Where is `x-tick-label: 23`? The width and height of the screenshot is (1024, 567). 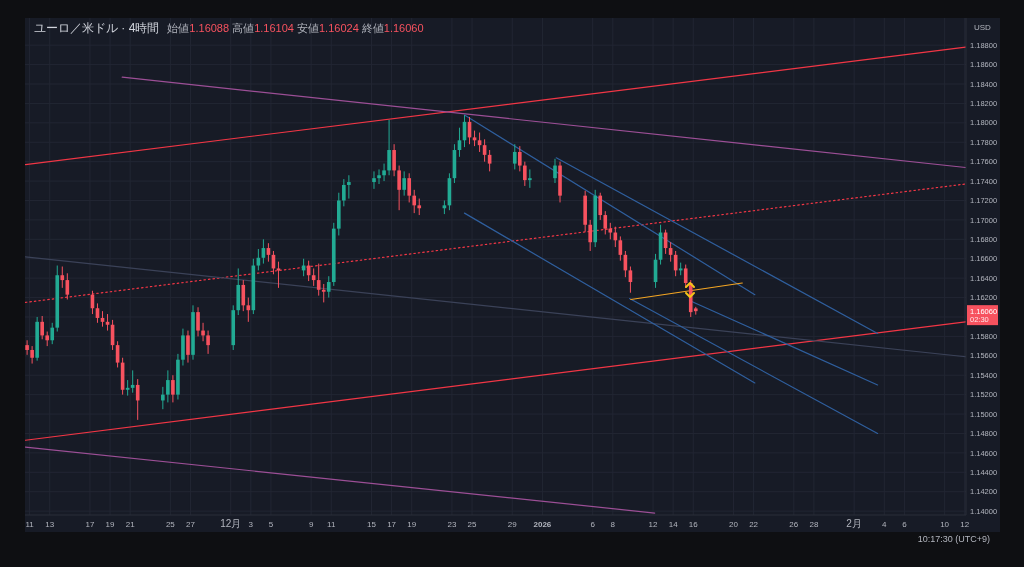 x-tick-label: 23 is located at coordinates (452, 524).